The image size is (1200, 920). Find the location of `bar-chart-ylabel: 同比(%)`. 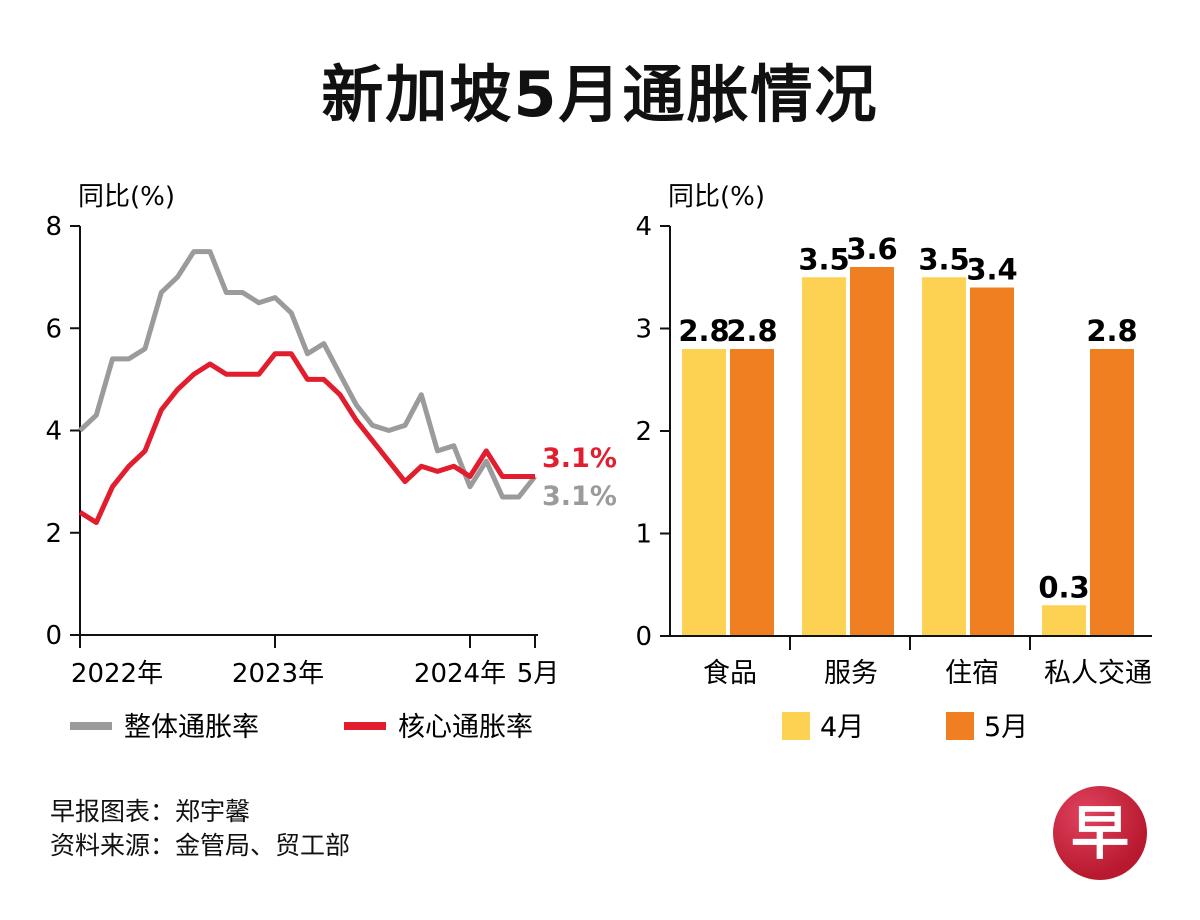

bar-chart-ylabel: 同比(%) is located at coordinates (716, 197).